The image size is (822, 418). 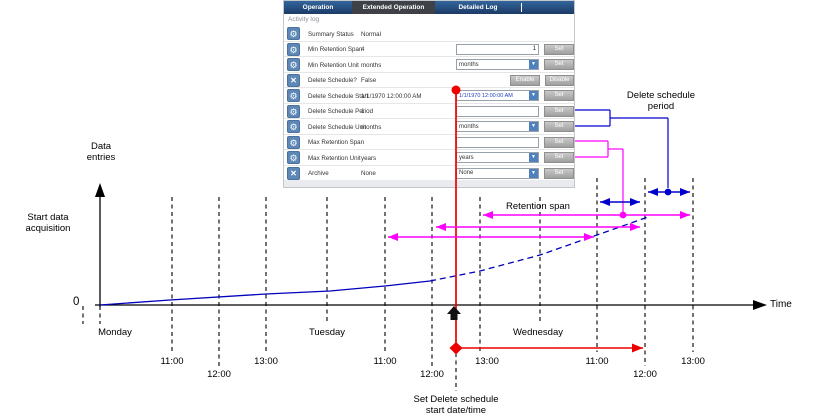 What do you see at coordinates (429, 183) in the screenshot?
I see `dialog-footer` at bounding box center [429, 183].